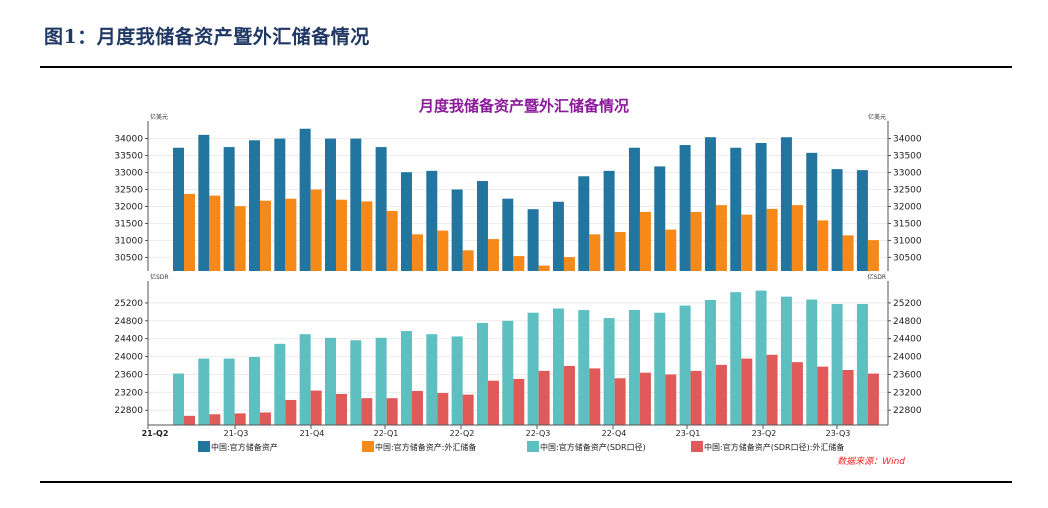 This screenshot has height=508, width=1048. What do you see at coordinates (871, 461) in the screenshot?
I see `source-note: 数据来源：Wind` at bounding box center [871, 461].